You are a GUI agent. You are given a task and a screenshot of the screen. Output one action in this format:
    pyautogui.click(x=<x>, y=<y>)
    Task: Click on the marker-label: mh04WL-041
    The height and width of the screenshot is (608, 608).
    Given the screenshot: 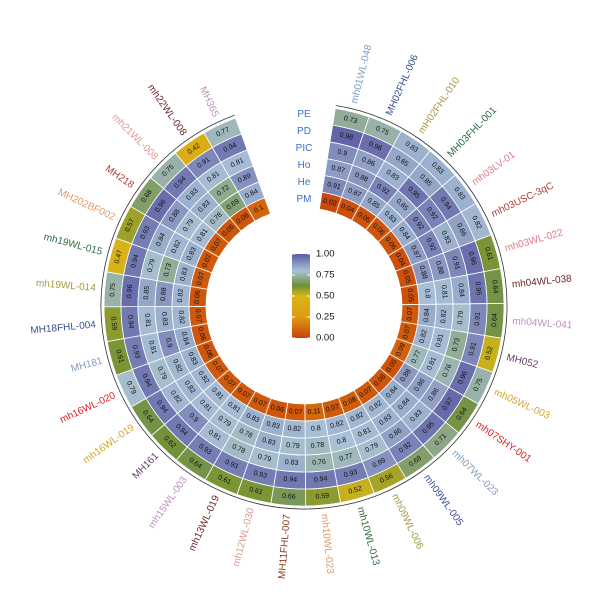 What is the action you would take?
    pyautogui.click(x=542, y=323)
    